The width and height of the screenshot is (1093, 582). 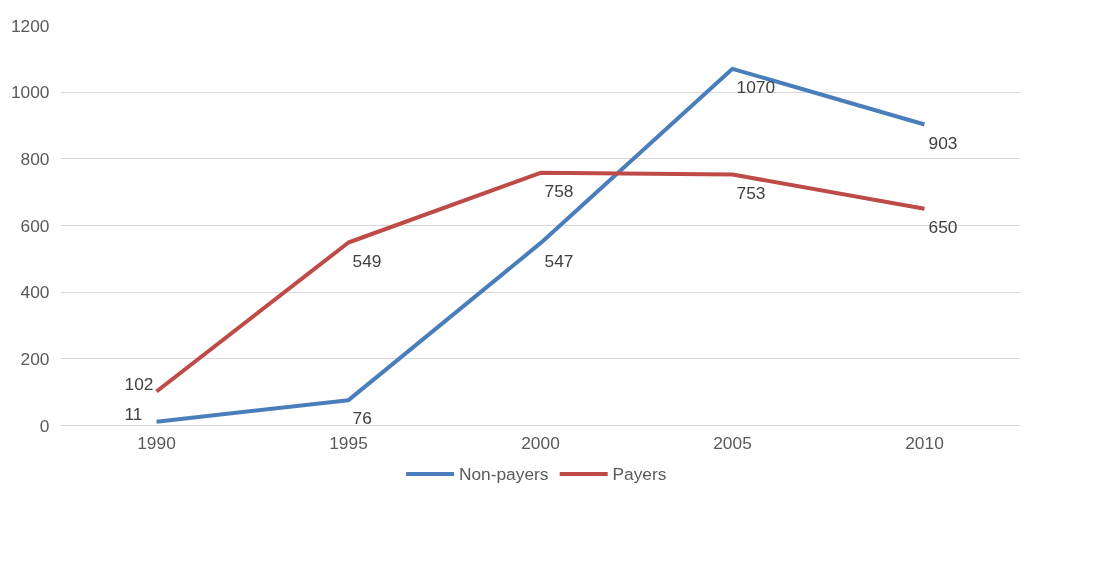 What do you see at coordinates (35, 292) in the screenshot?
I see `y-tick-label: 400` at bounding box center [35, 292].